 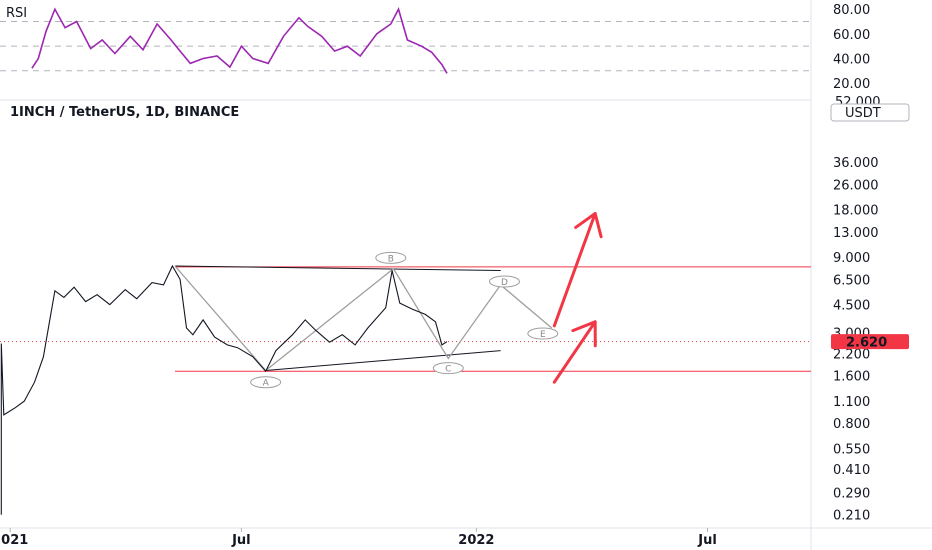 I want to click on wave-label-text: D, so click(x=504, y=283).